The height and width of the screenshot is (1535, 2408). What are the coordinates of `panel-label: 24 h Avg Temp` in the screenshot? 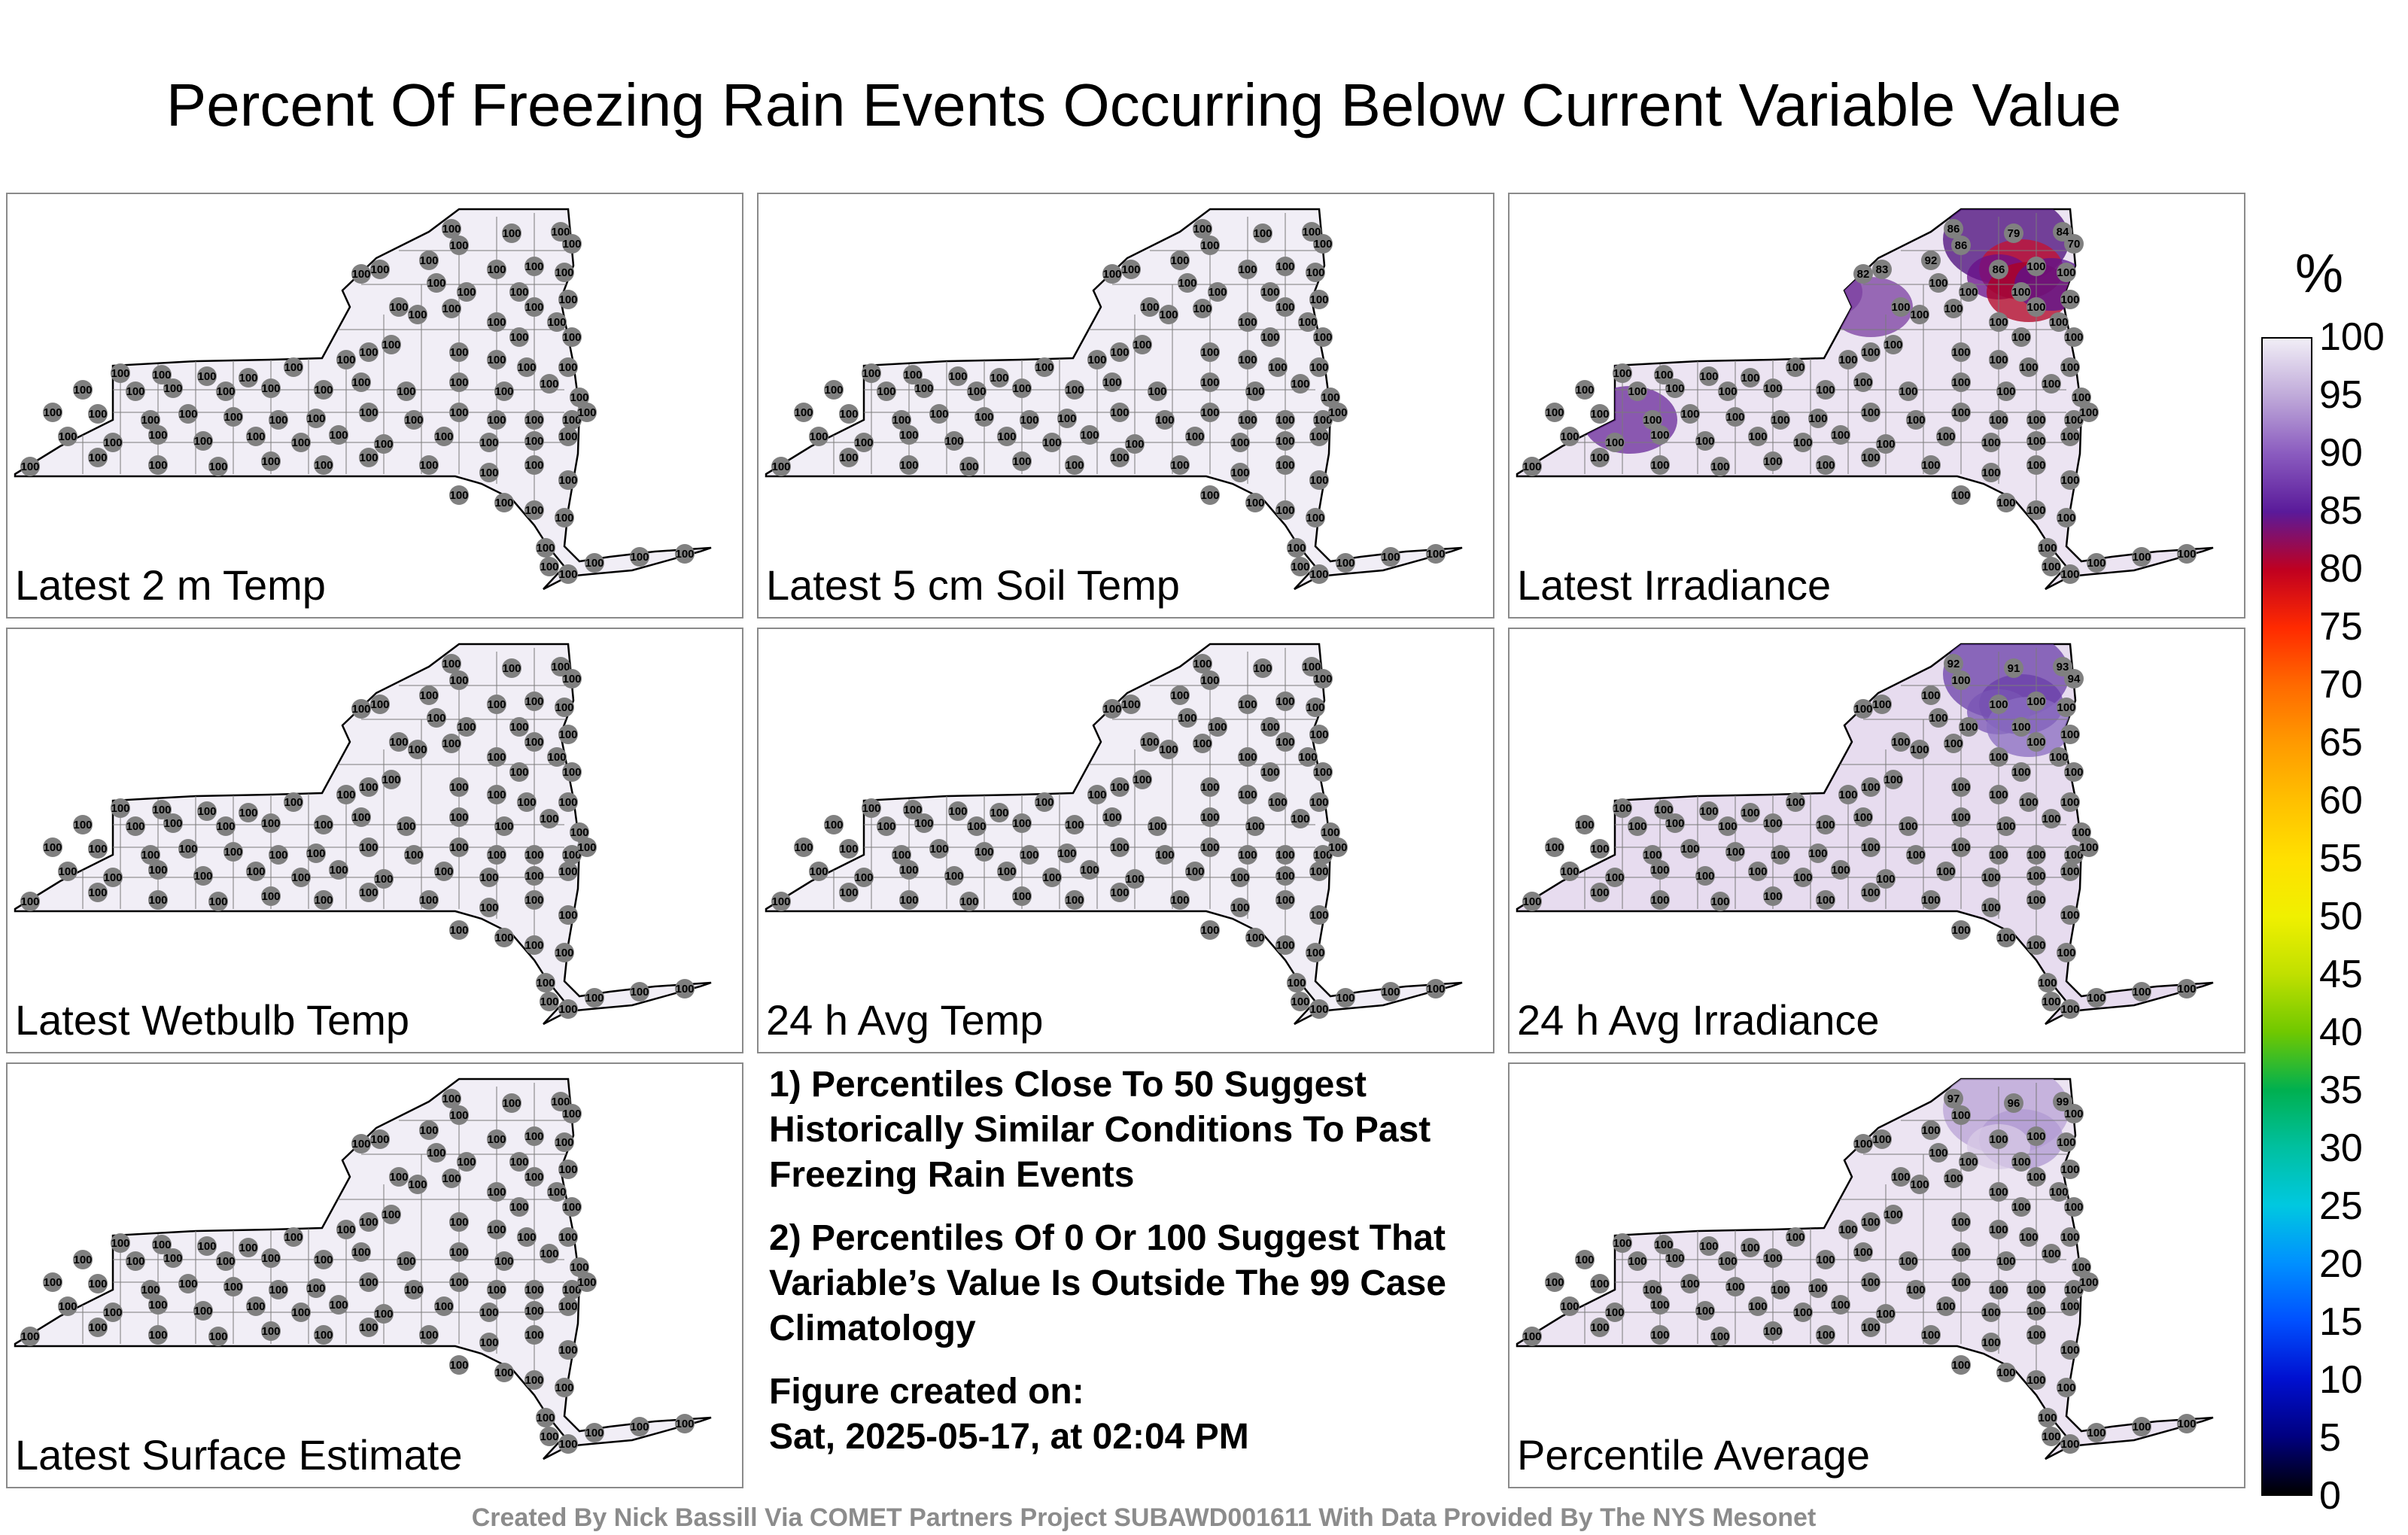 It's located at (905, 1020).